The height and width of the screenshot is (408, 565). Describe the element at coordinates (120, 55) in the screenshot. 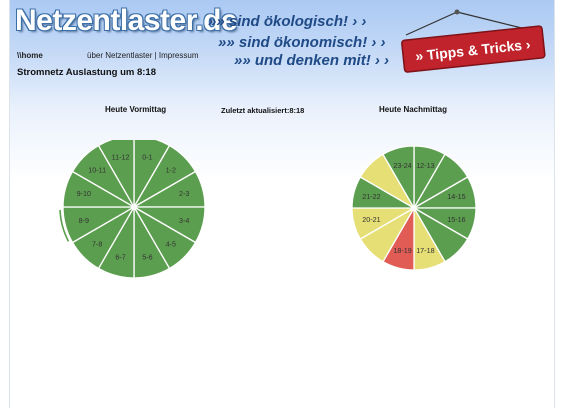

I see `nav-about-link: über Netzentlaster` at that location.